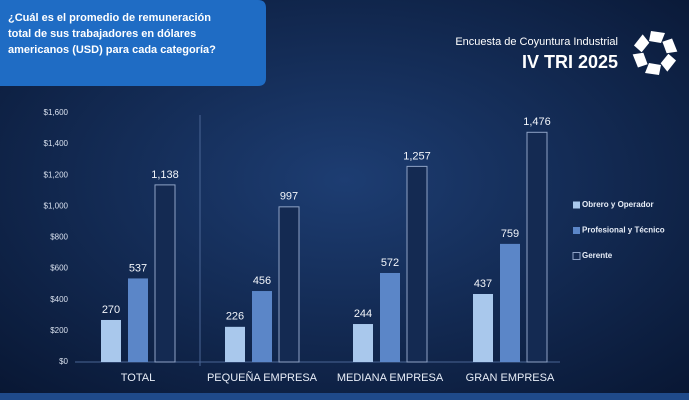 Image resolution: width=689 pixels, height=400 pixels. What do you see at coordinates (102, 34) in the screenshot?
I see `title-line: total de sus trabajadores en dólares` at bounding box center [102, 34].